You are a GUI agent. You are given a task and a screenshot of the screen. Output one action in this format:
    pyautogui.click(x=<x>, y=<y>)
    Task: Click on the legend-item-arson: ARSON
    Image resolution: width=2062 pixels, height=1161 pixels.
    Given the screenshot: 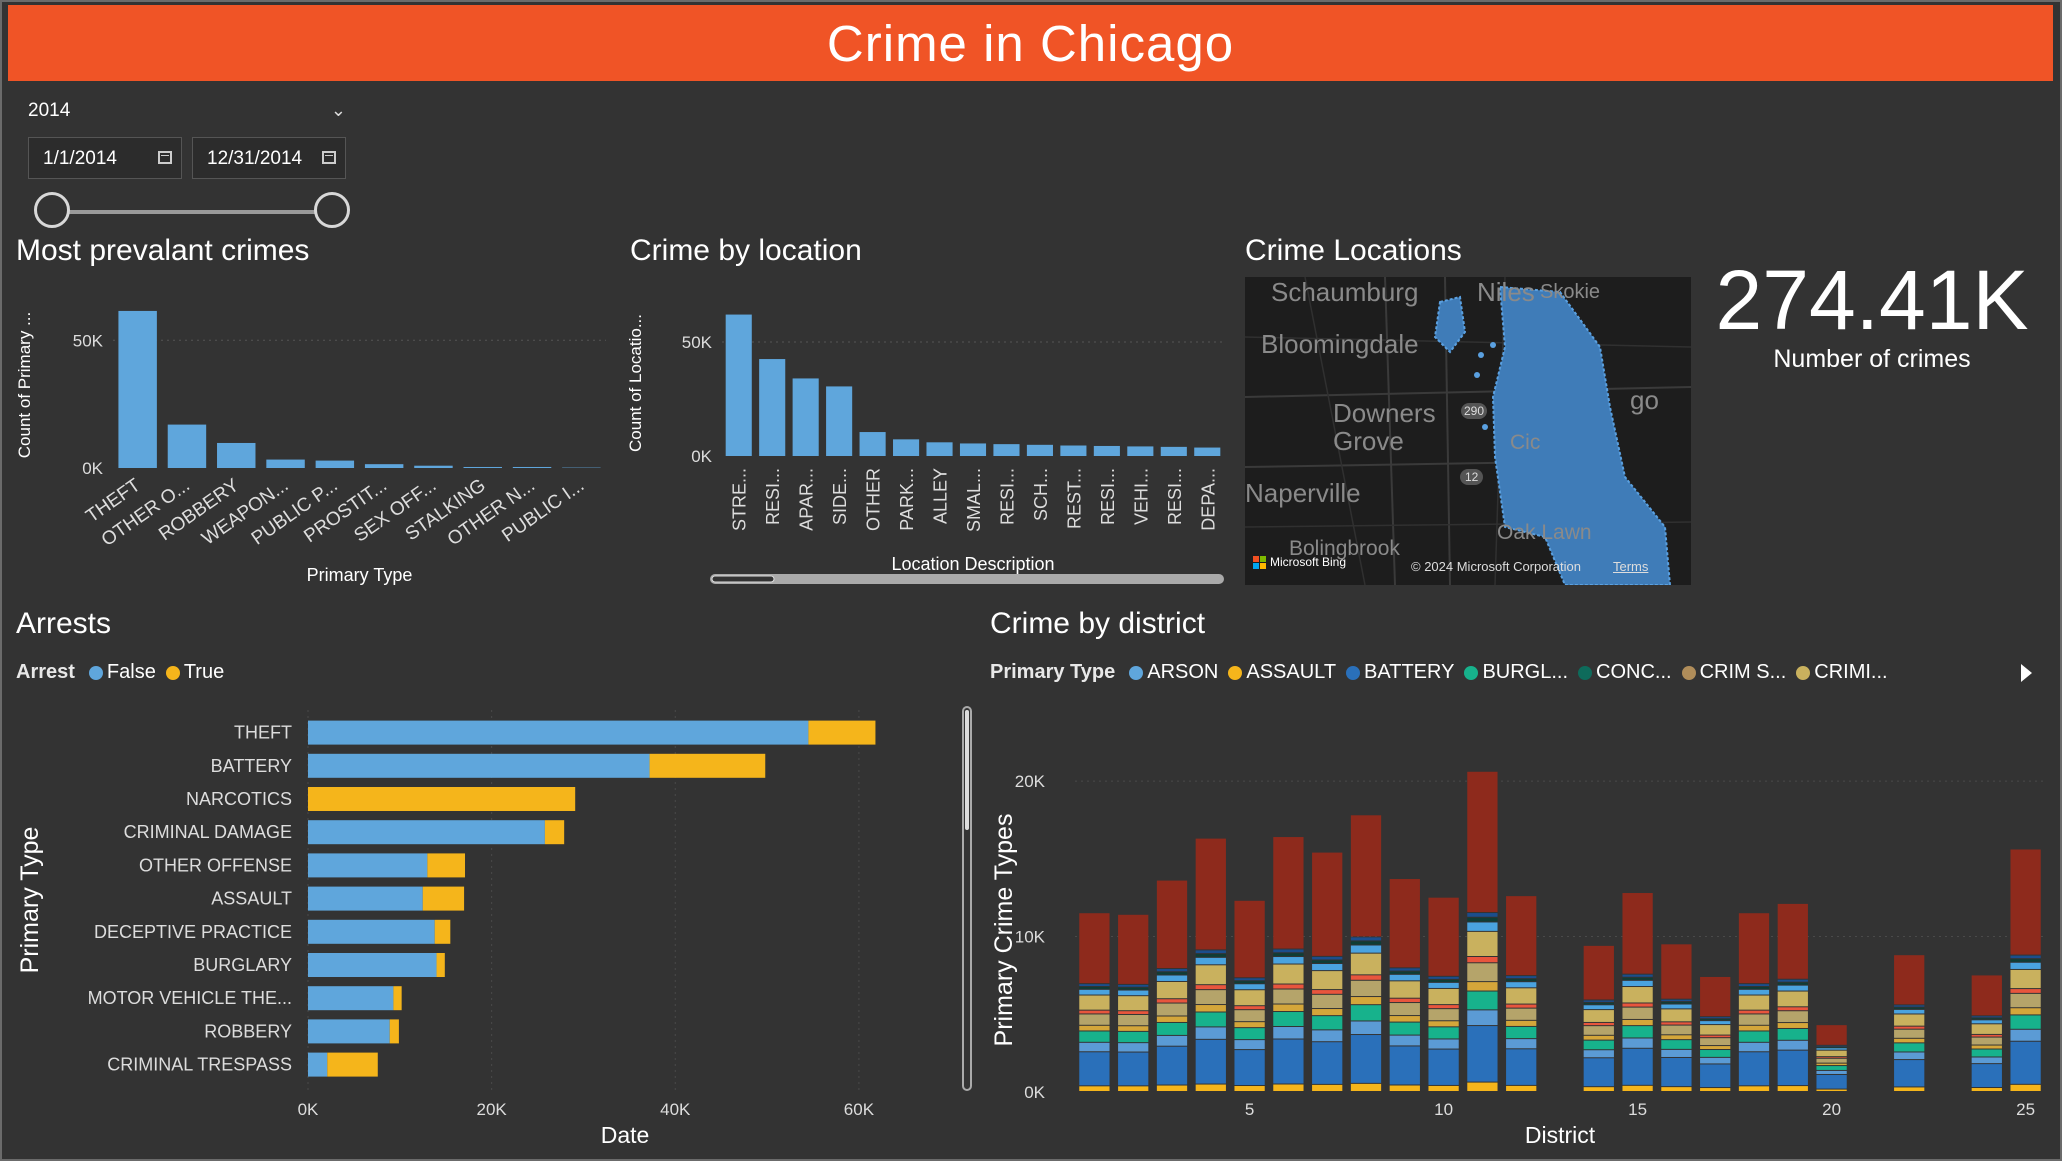 What is the action you would take?
    pyautogui.click(x=1173, y=672)
    